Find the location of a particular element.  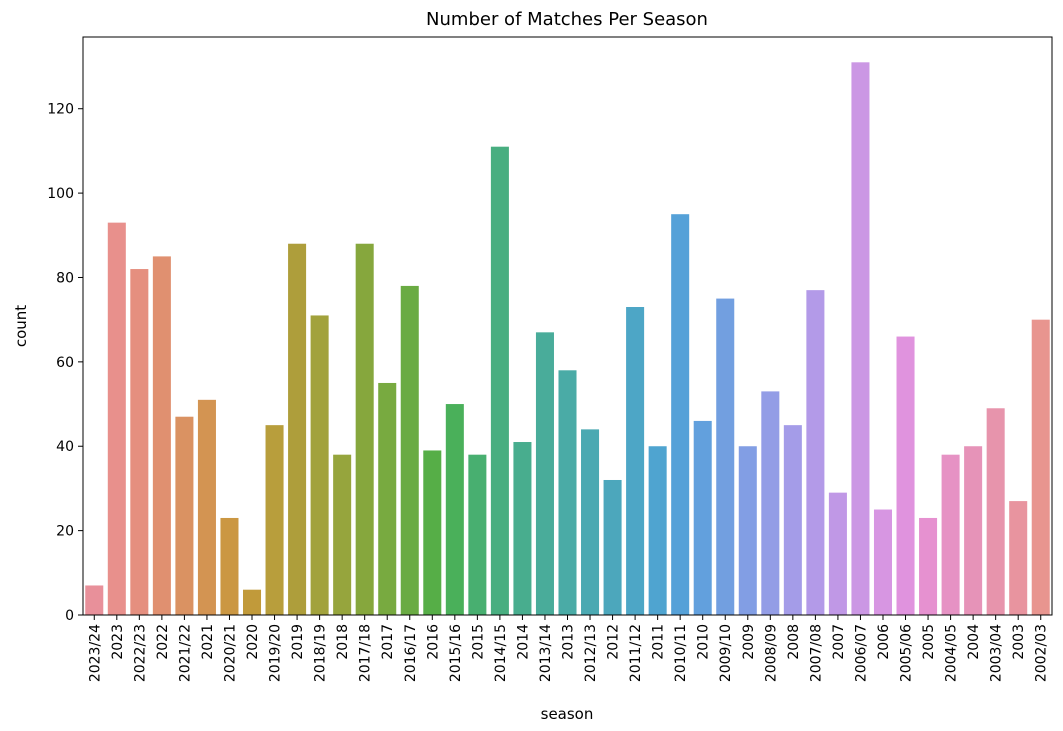

y-tick-label: 20 is located at coordinates (65, 532).